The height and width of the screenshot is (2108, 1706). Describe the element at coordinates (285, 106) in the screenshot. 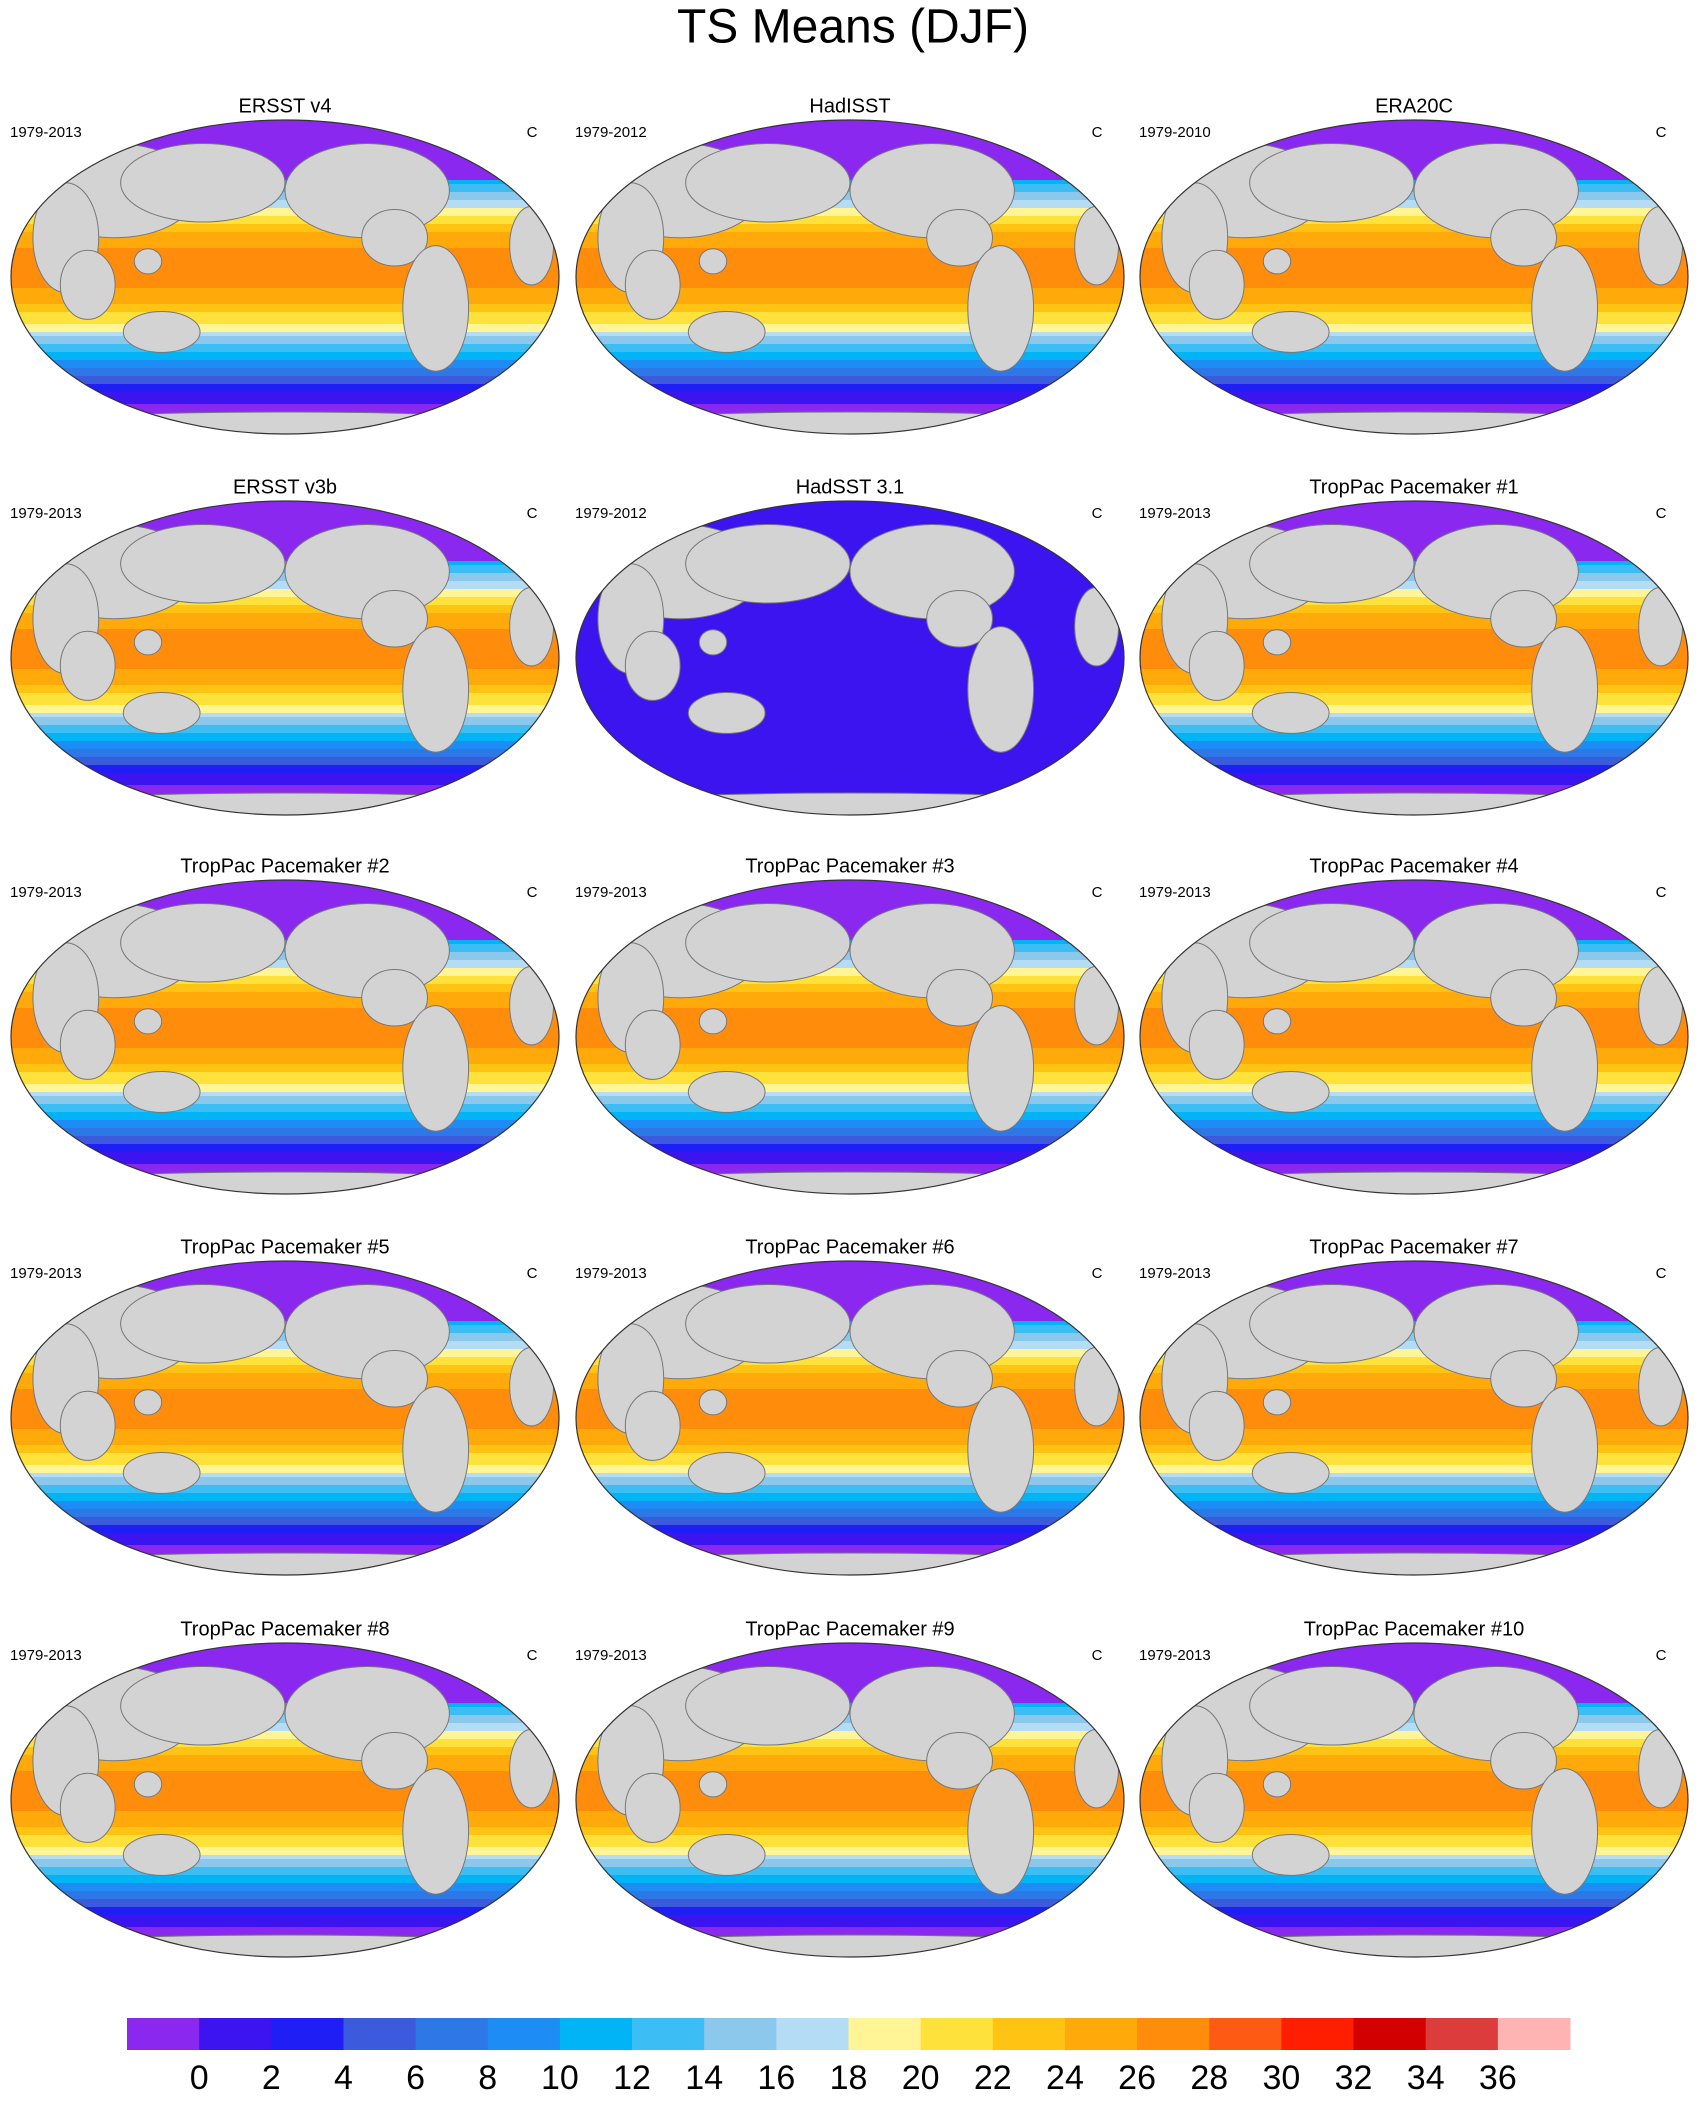

I see `panel-title: ERSST v4` at that location.